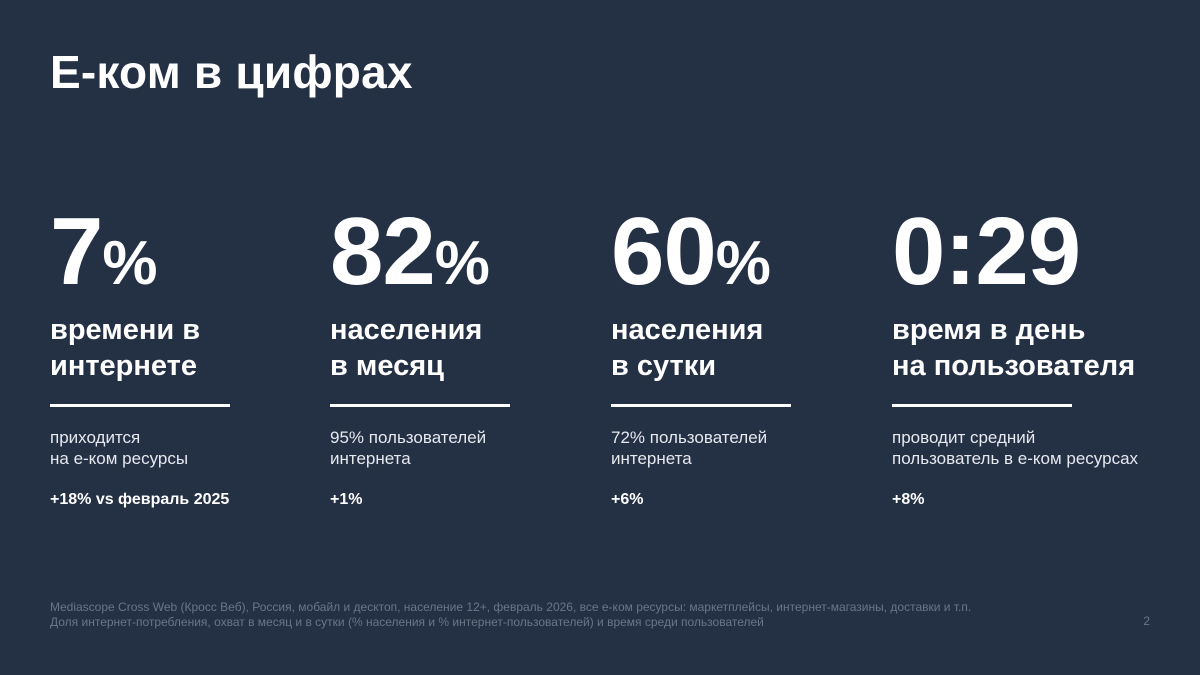 The image size is (1200, 675). I want to click on stat-caption-line: на пользователя, so click(1014, 366).